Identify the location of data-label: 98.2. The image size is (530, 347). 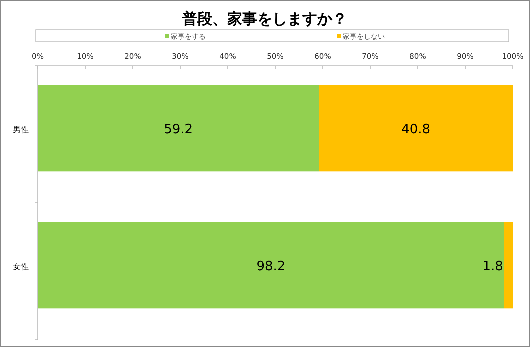
(271, 267).